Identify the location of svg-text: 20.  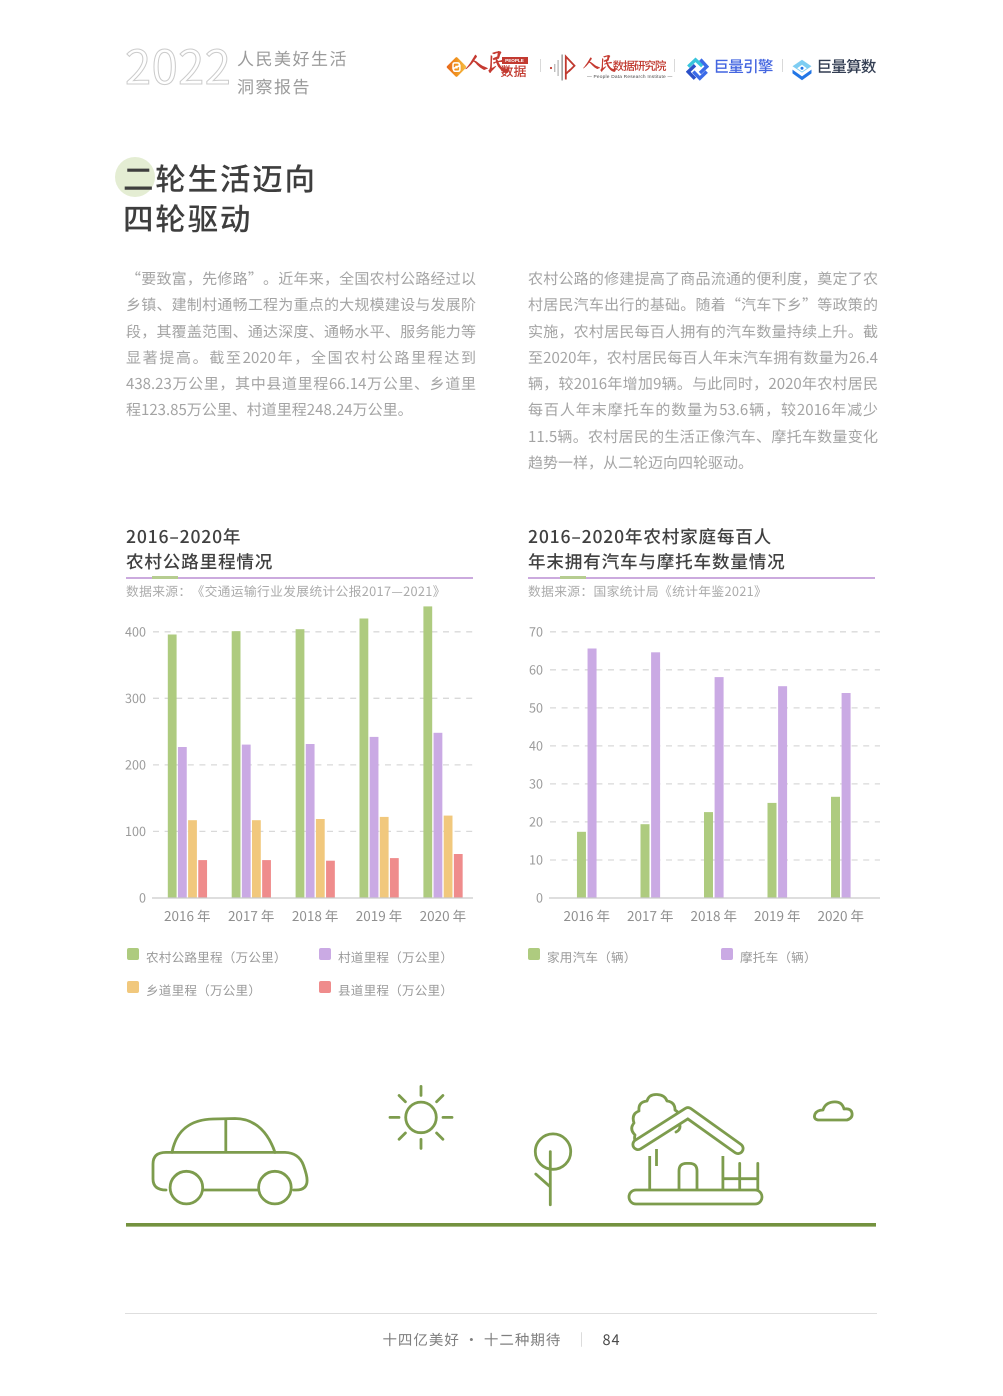
(536, 820).